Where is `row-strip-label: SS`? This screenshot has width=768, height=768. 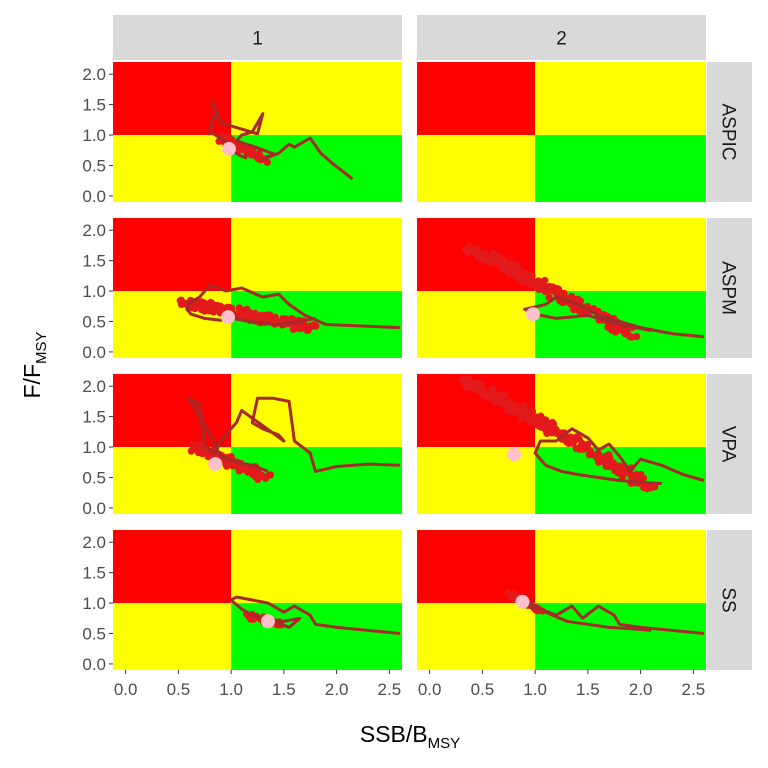 row-strip-label: SS is located at coordinates (728, 599).